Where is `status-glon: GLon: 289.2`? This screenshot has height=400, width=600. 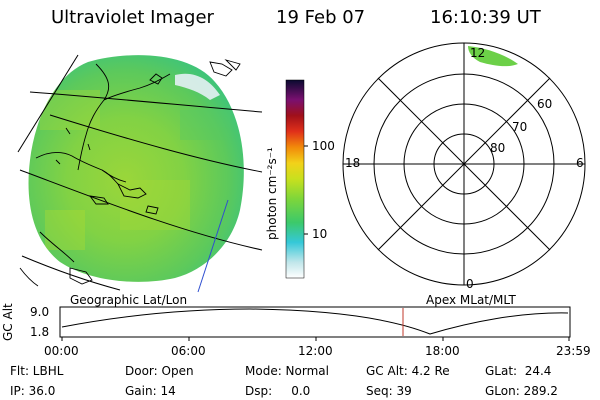 status-glon: GLon: 289.2 is located at coordinates (521, 391).